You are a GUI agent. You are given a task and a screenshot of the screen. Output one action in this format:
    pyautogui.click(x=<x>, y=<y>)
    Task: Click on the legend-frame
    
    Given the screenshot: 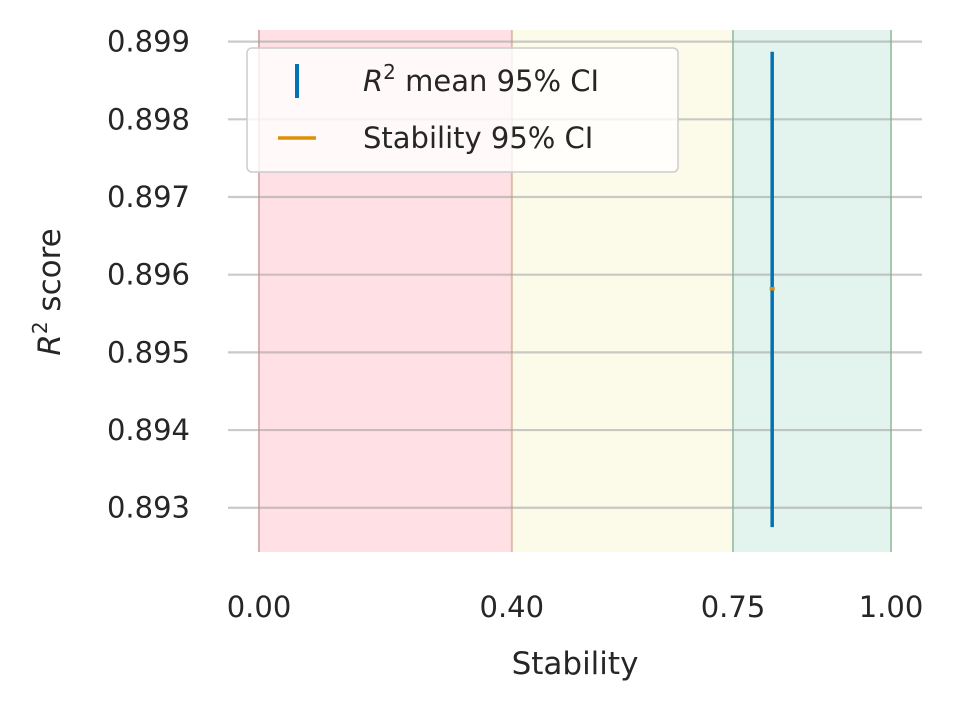 What is the action you would take?
    pyautogui.click(x=462, y=110)
    